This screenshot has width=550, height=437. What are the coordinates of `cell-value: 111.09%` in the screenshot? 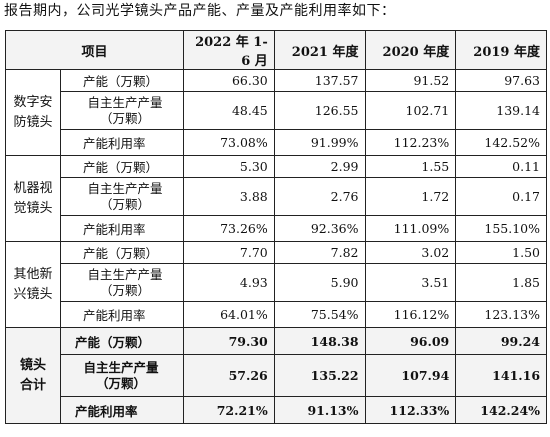 It's located at (410, 228).